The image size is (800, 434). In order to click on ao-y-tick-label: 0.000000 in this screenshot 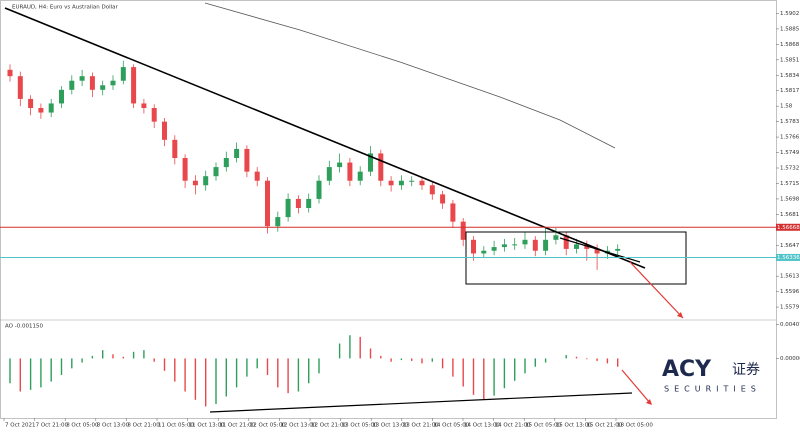, I will do `click(790, 359)`.